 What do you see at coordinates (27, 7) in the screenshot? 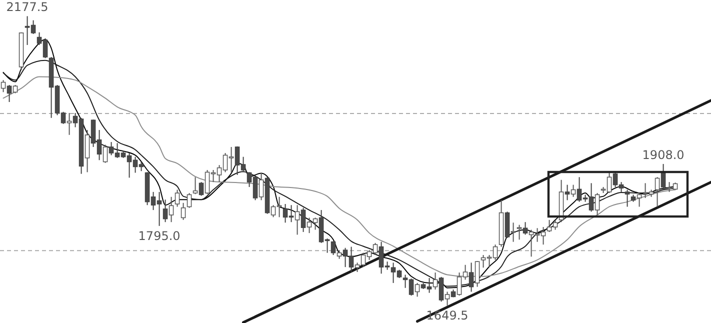
I see `annotation: 2177.5` at bounding box center [27, 7].